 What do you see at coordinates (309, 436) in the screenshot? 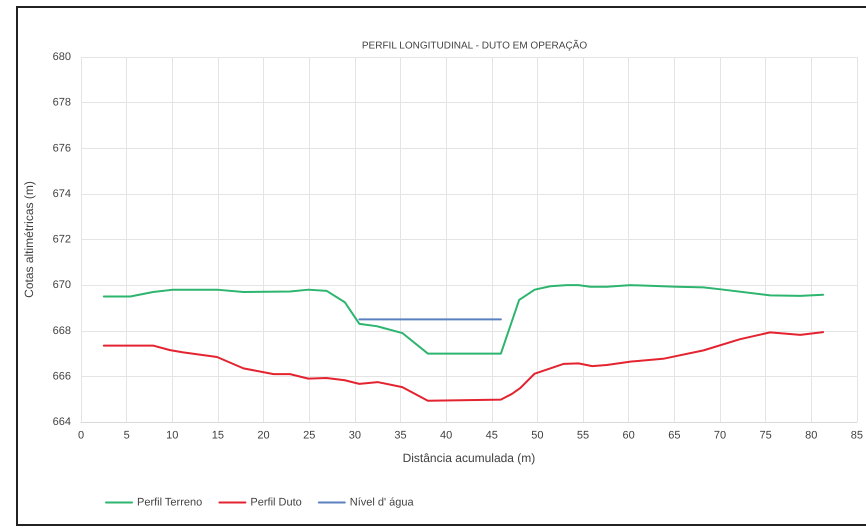
I see `x-tick-label: 25` at bounding box center [309, 436].